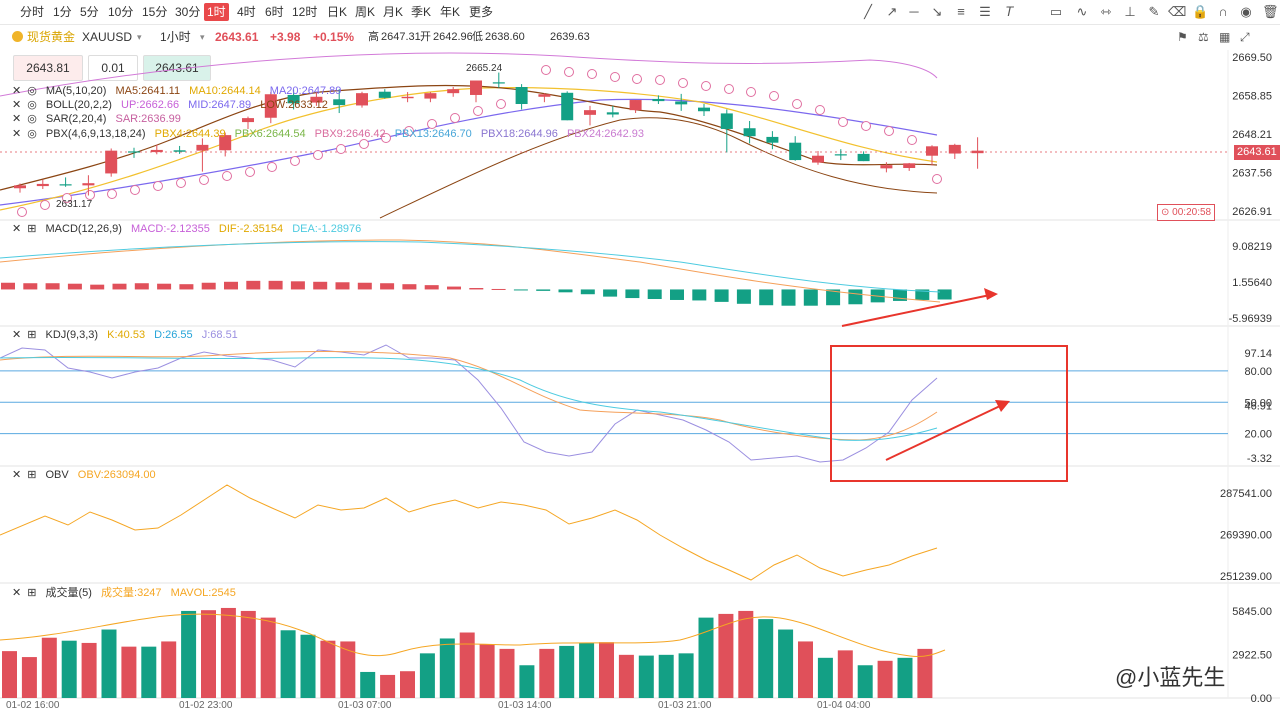  I want to click on timeframe-5: 30分, so click(188, 12).